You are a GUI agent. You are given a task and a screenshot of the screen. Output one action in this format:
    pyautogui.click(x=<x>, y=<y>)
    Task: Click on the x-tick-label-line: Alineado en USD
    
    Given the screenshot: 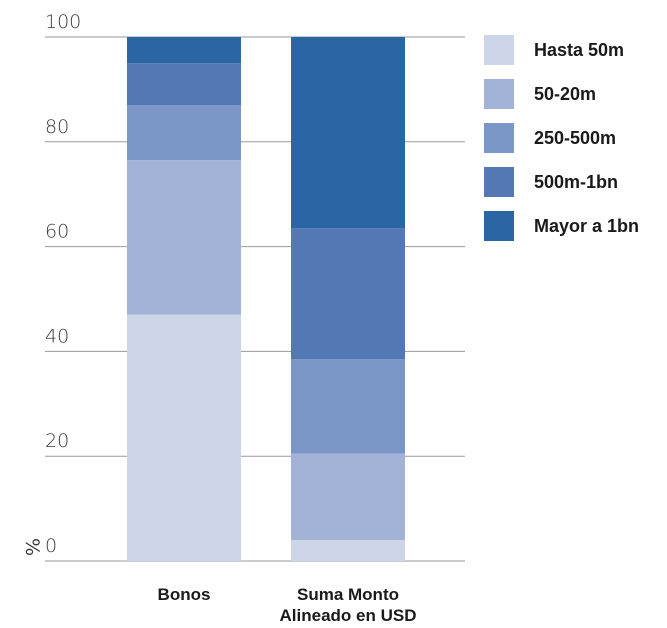 What is the action you would take?
    pyautogui.click(x=348, y=615)
    